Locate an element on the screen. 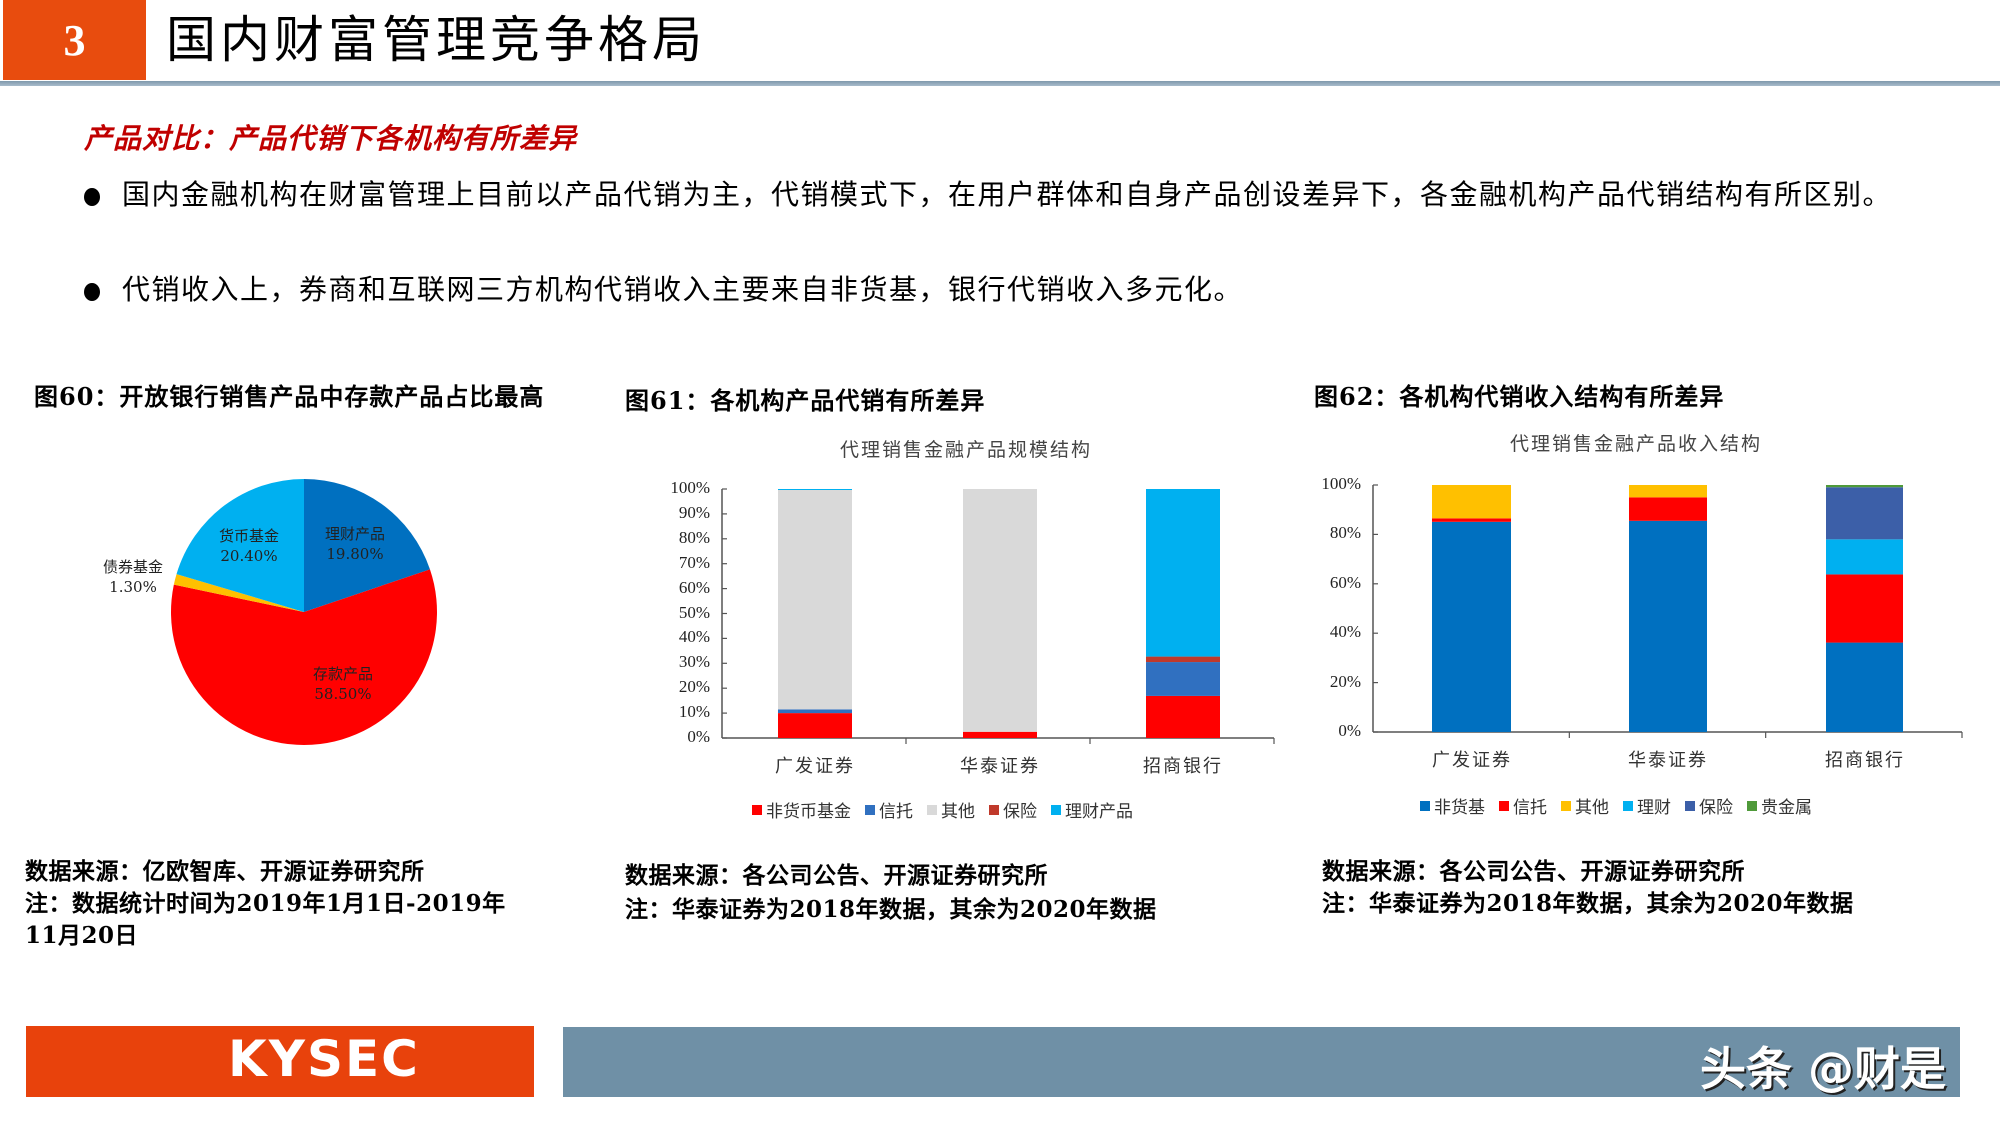  legend-item: 贵金属 is located at coordinates (1779, 805).